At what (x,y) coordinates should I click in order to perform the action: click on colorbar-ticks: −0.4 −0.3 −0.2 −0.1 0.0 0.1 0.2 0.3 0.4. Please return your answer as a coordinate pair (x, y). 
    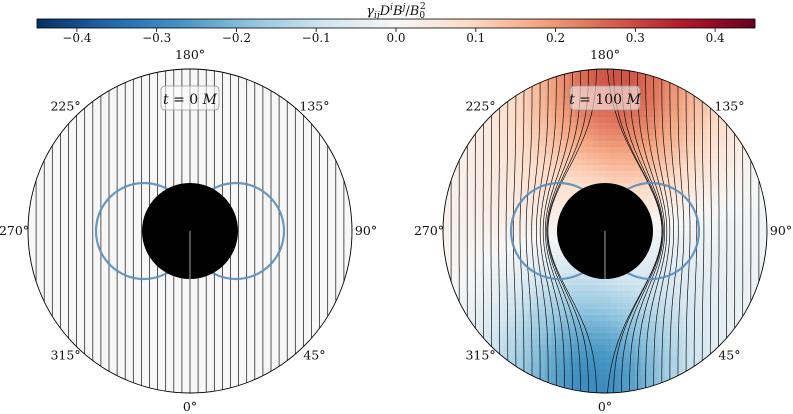
    Looking at the image, I should click on (393, 36).